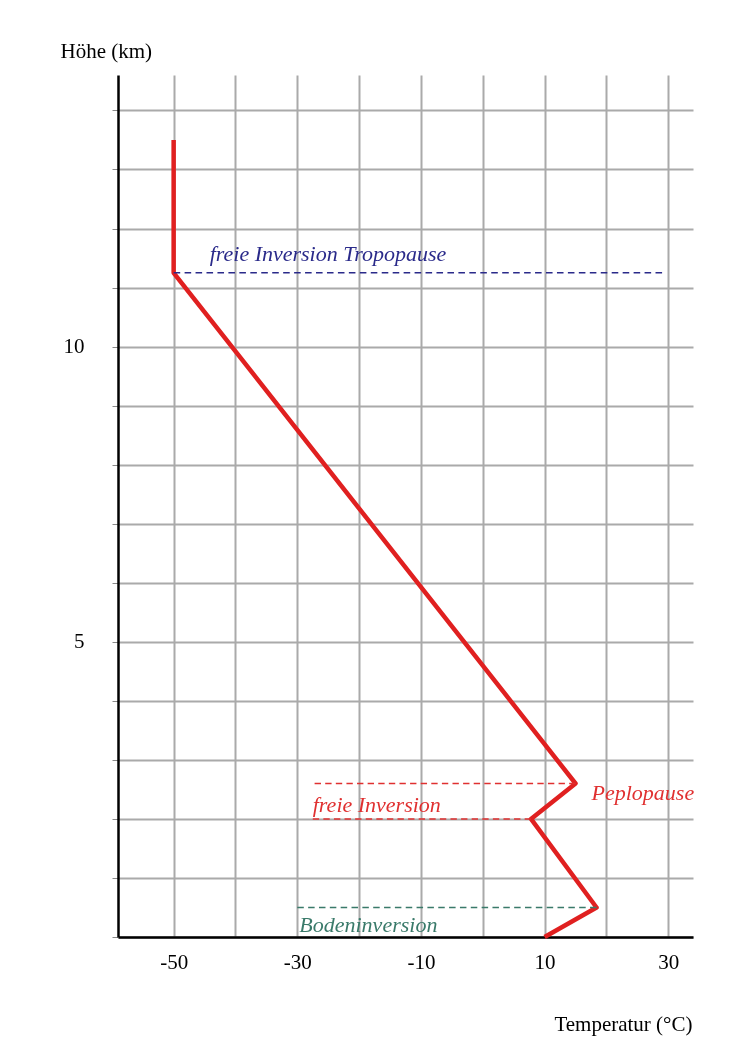  I want to click on y-tick-label: 5, so click(79, 641).